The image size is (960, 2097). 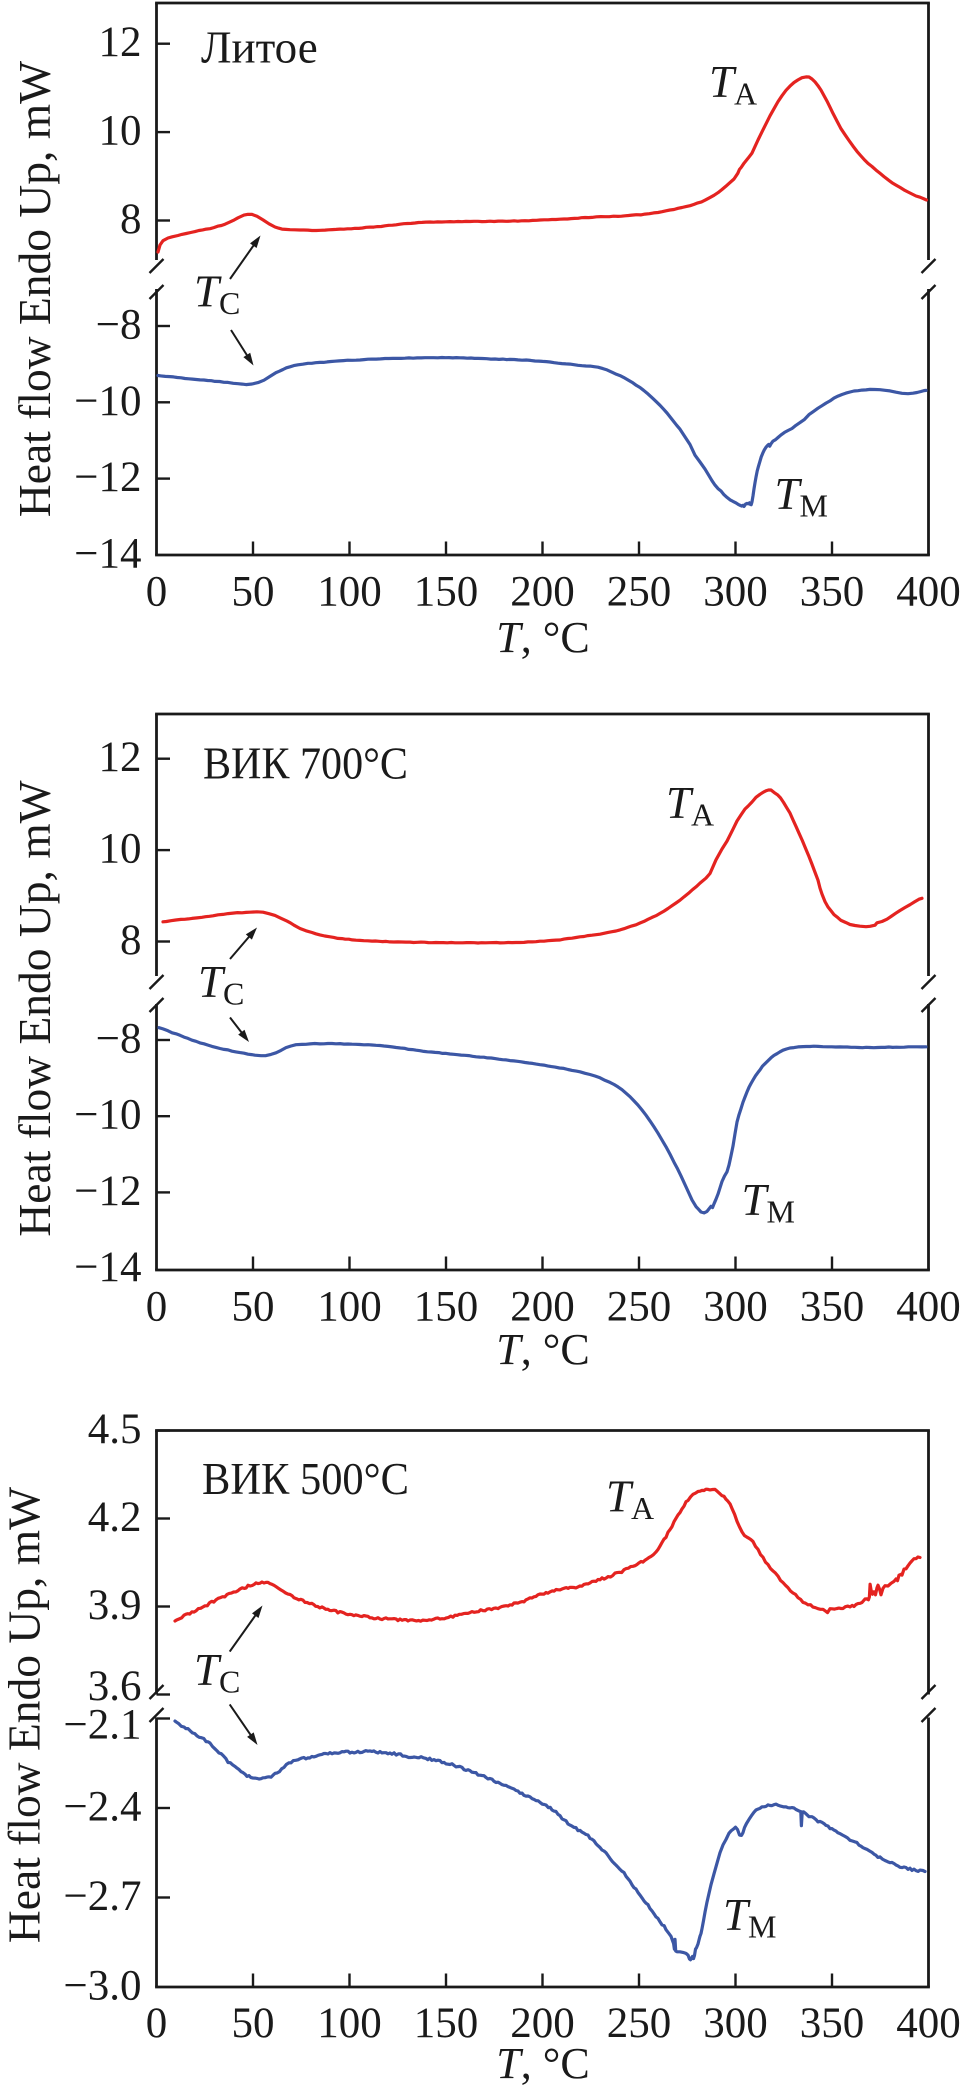 What do you see at coordinates (115, 1429) in the screenshot?
I see `svg-text: 4.5` at bounding box center [115, 1429].